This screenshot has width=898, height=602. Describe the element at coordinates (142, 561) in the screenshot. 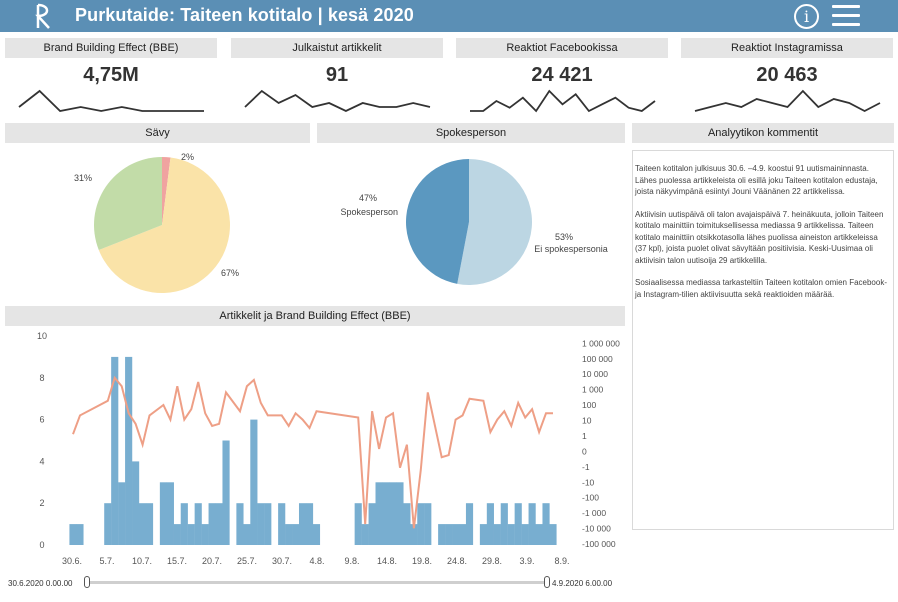

I see `x-tick: 10.7.` at that location.